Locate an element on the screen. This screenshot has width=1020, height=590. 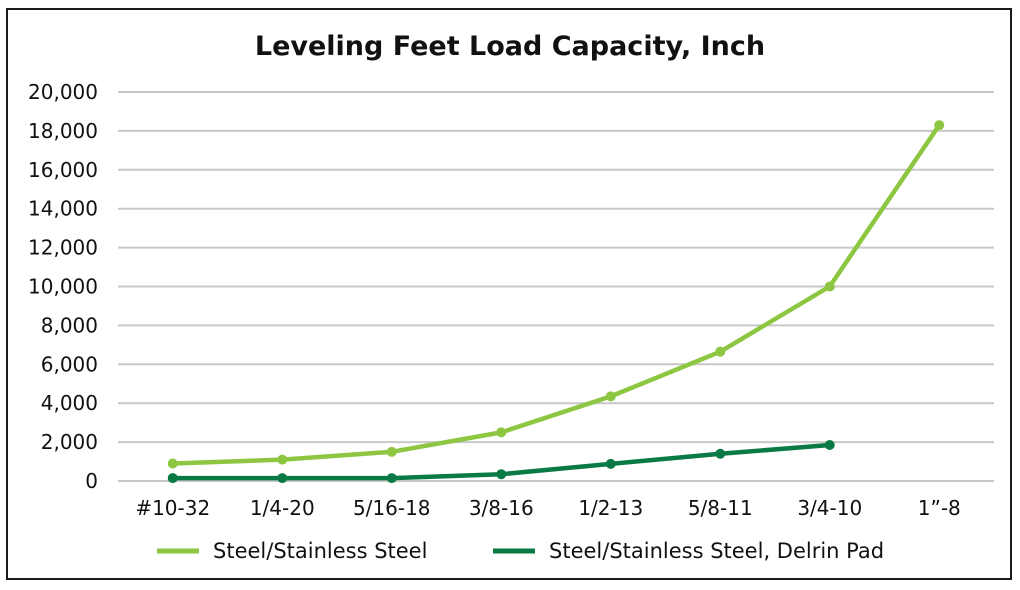
y-tick-label: 4,000 is located at coordinates (69, 403).